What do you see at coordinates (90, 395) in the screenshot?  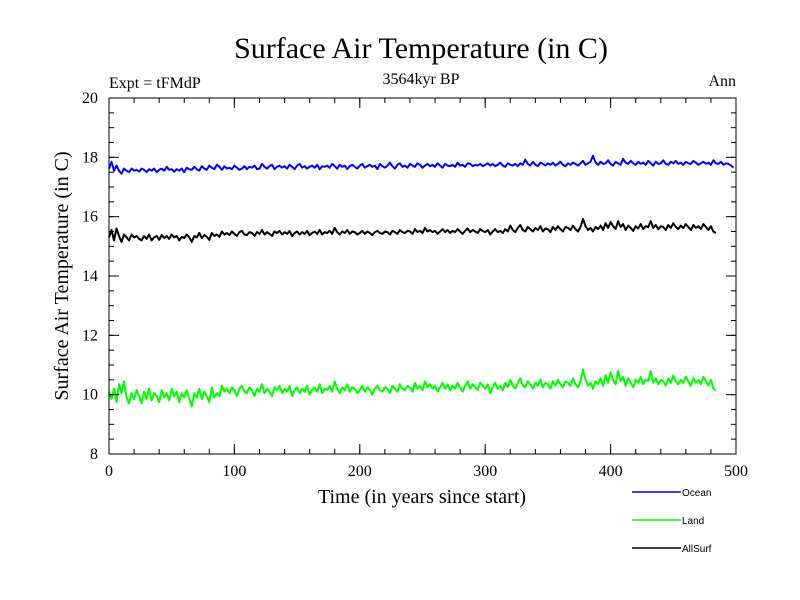 I see `y-tick-label: 10` at bounding box center [90, 395].